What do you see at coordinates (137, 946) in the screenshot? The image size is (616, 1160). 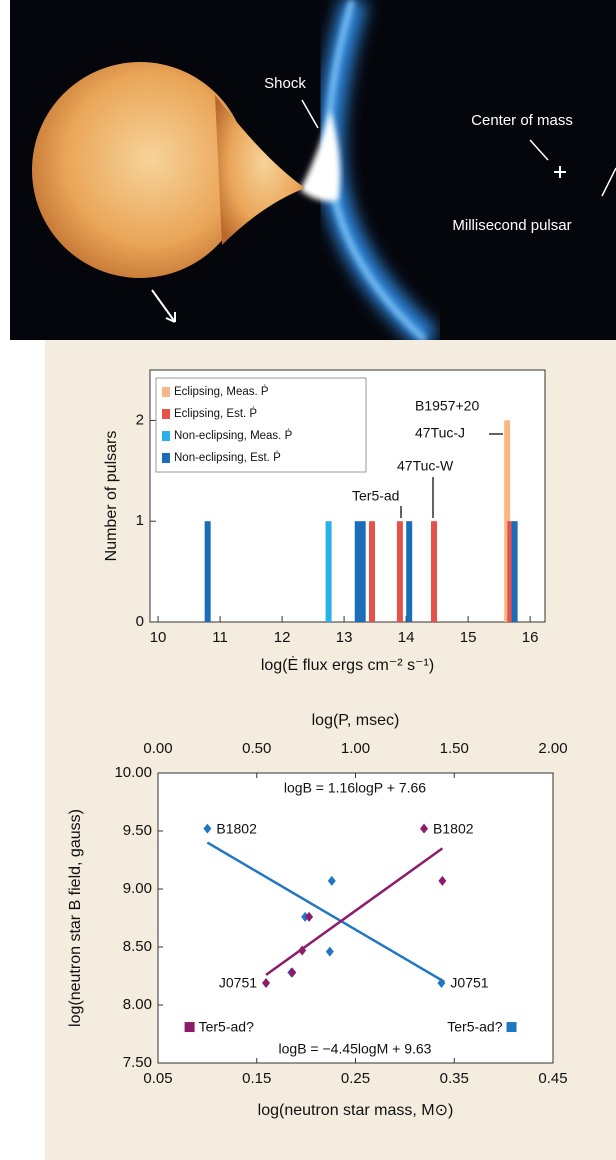 I see `y-tick-label: 8.50` at bounding box center [137, 946].